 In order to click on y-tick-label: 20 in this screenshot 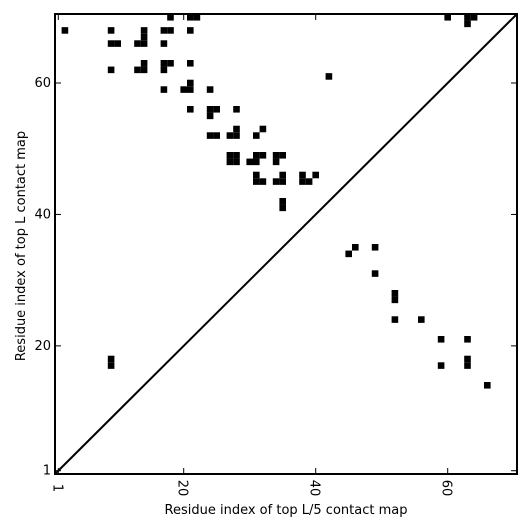, I will do `click(42, 346)`.